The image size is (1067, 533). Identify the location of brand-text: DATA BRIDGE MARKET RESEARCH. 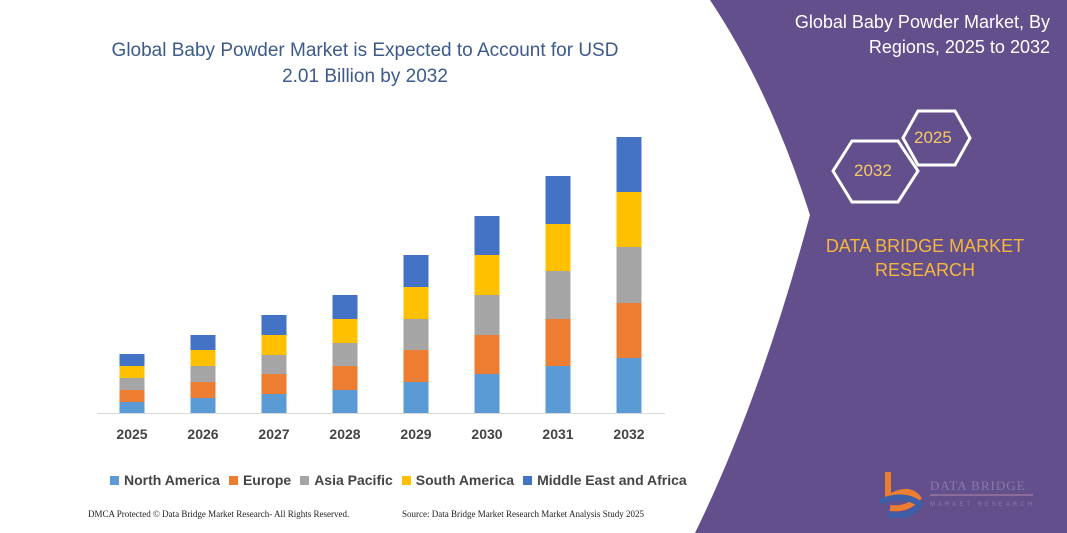
(925, 258).